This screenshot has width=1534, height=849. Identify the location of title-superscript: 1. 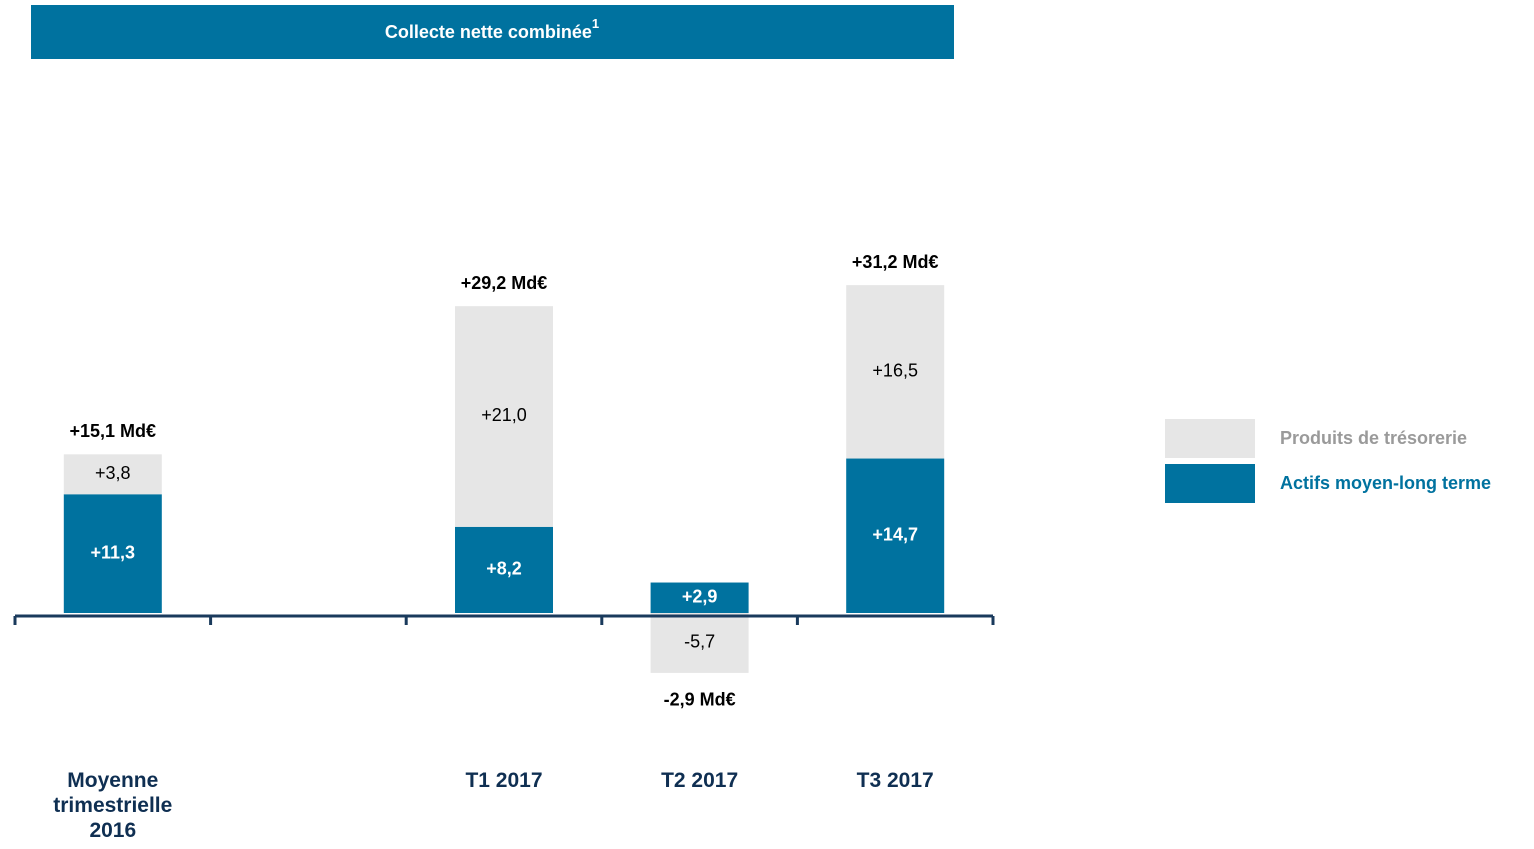
(595, 23).